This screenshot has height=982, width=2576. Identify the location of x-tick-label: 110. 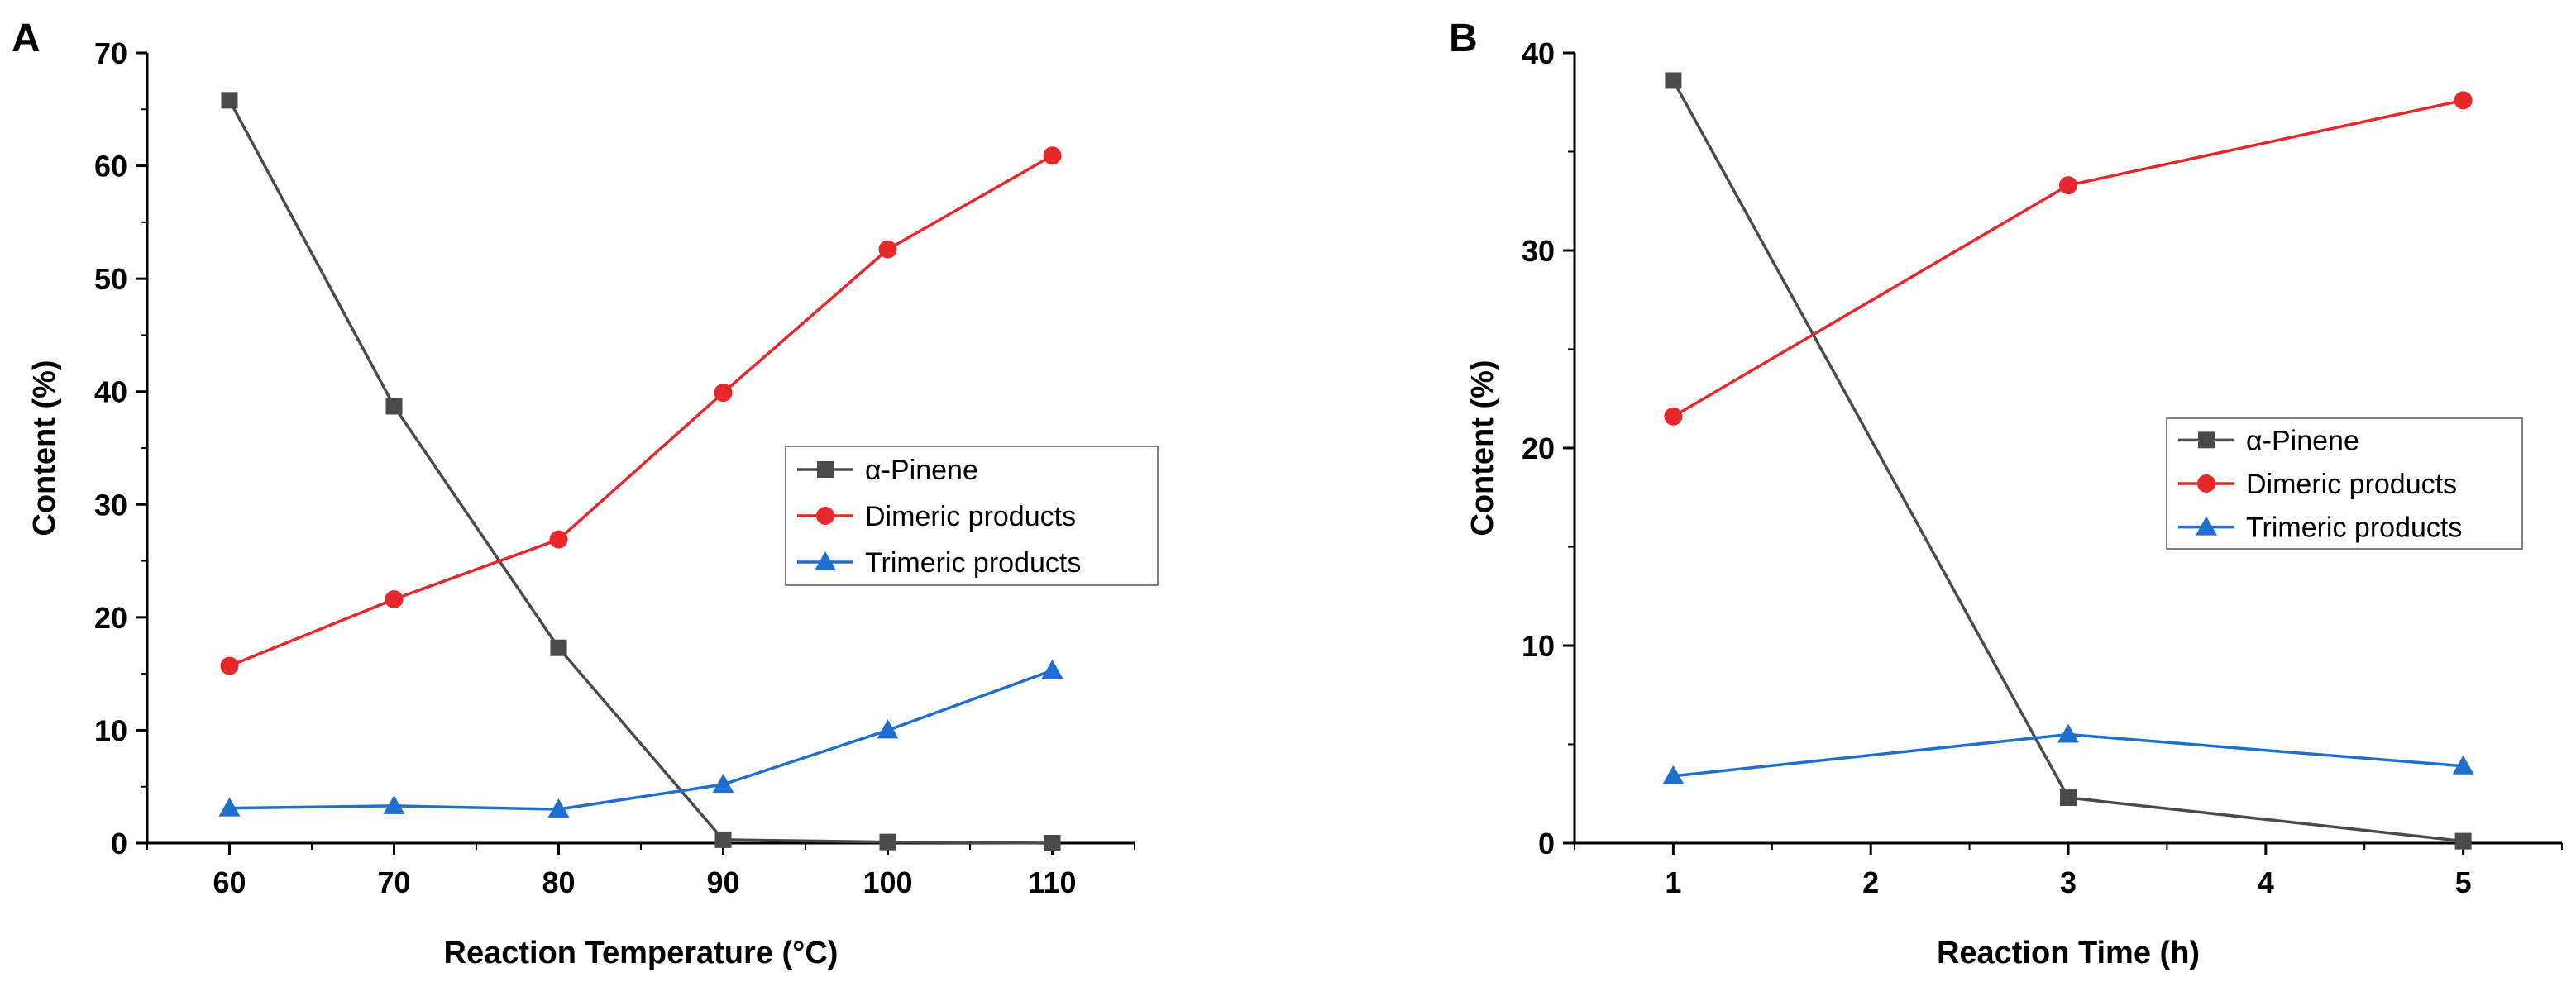
(1052, 882).